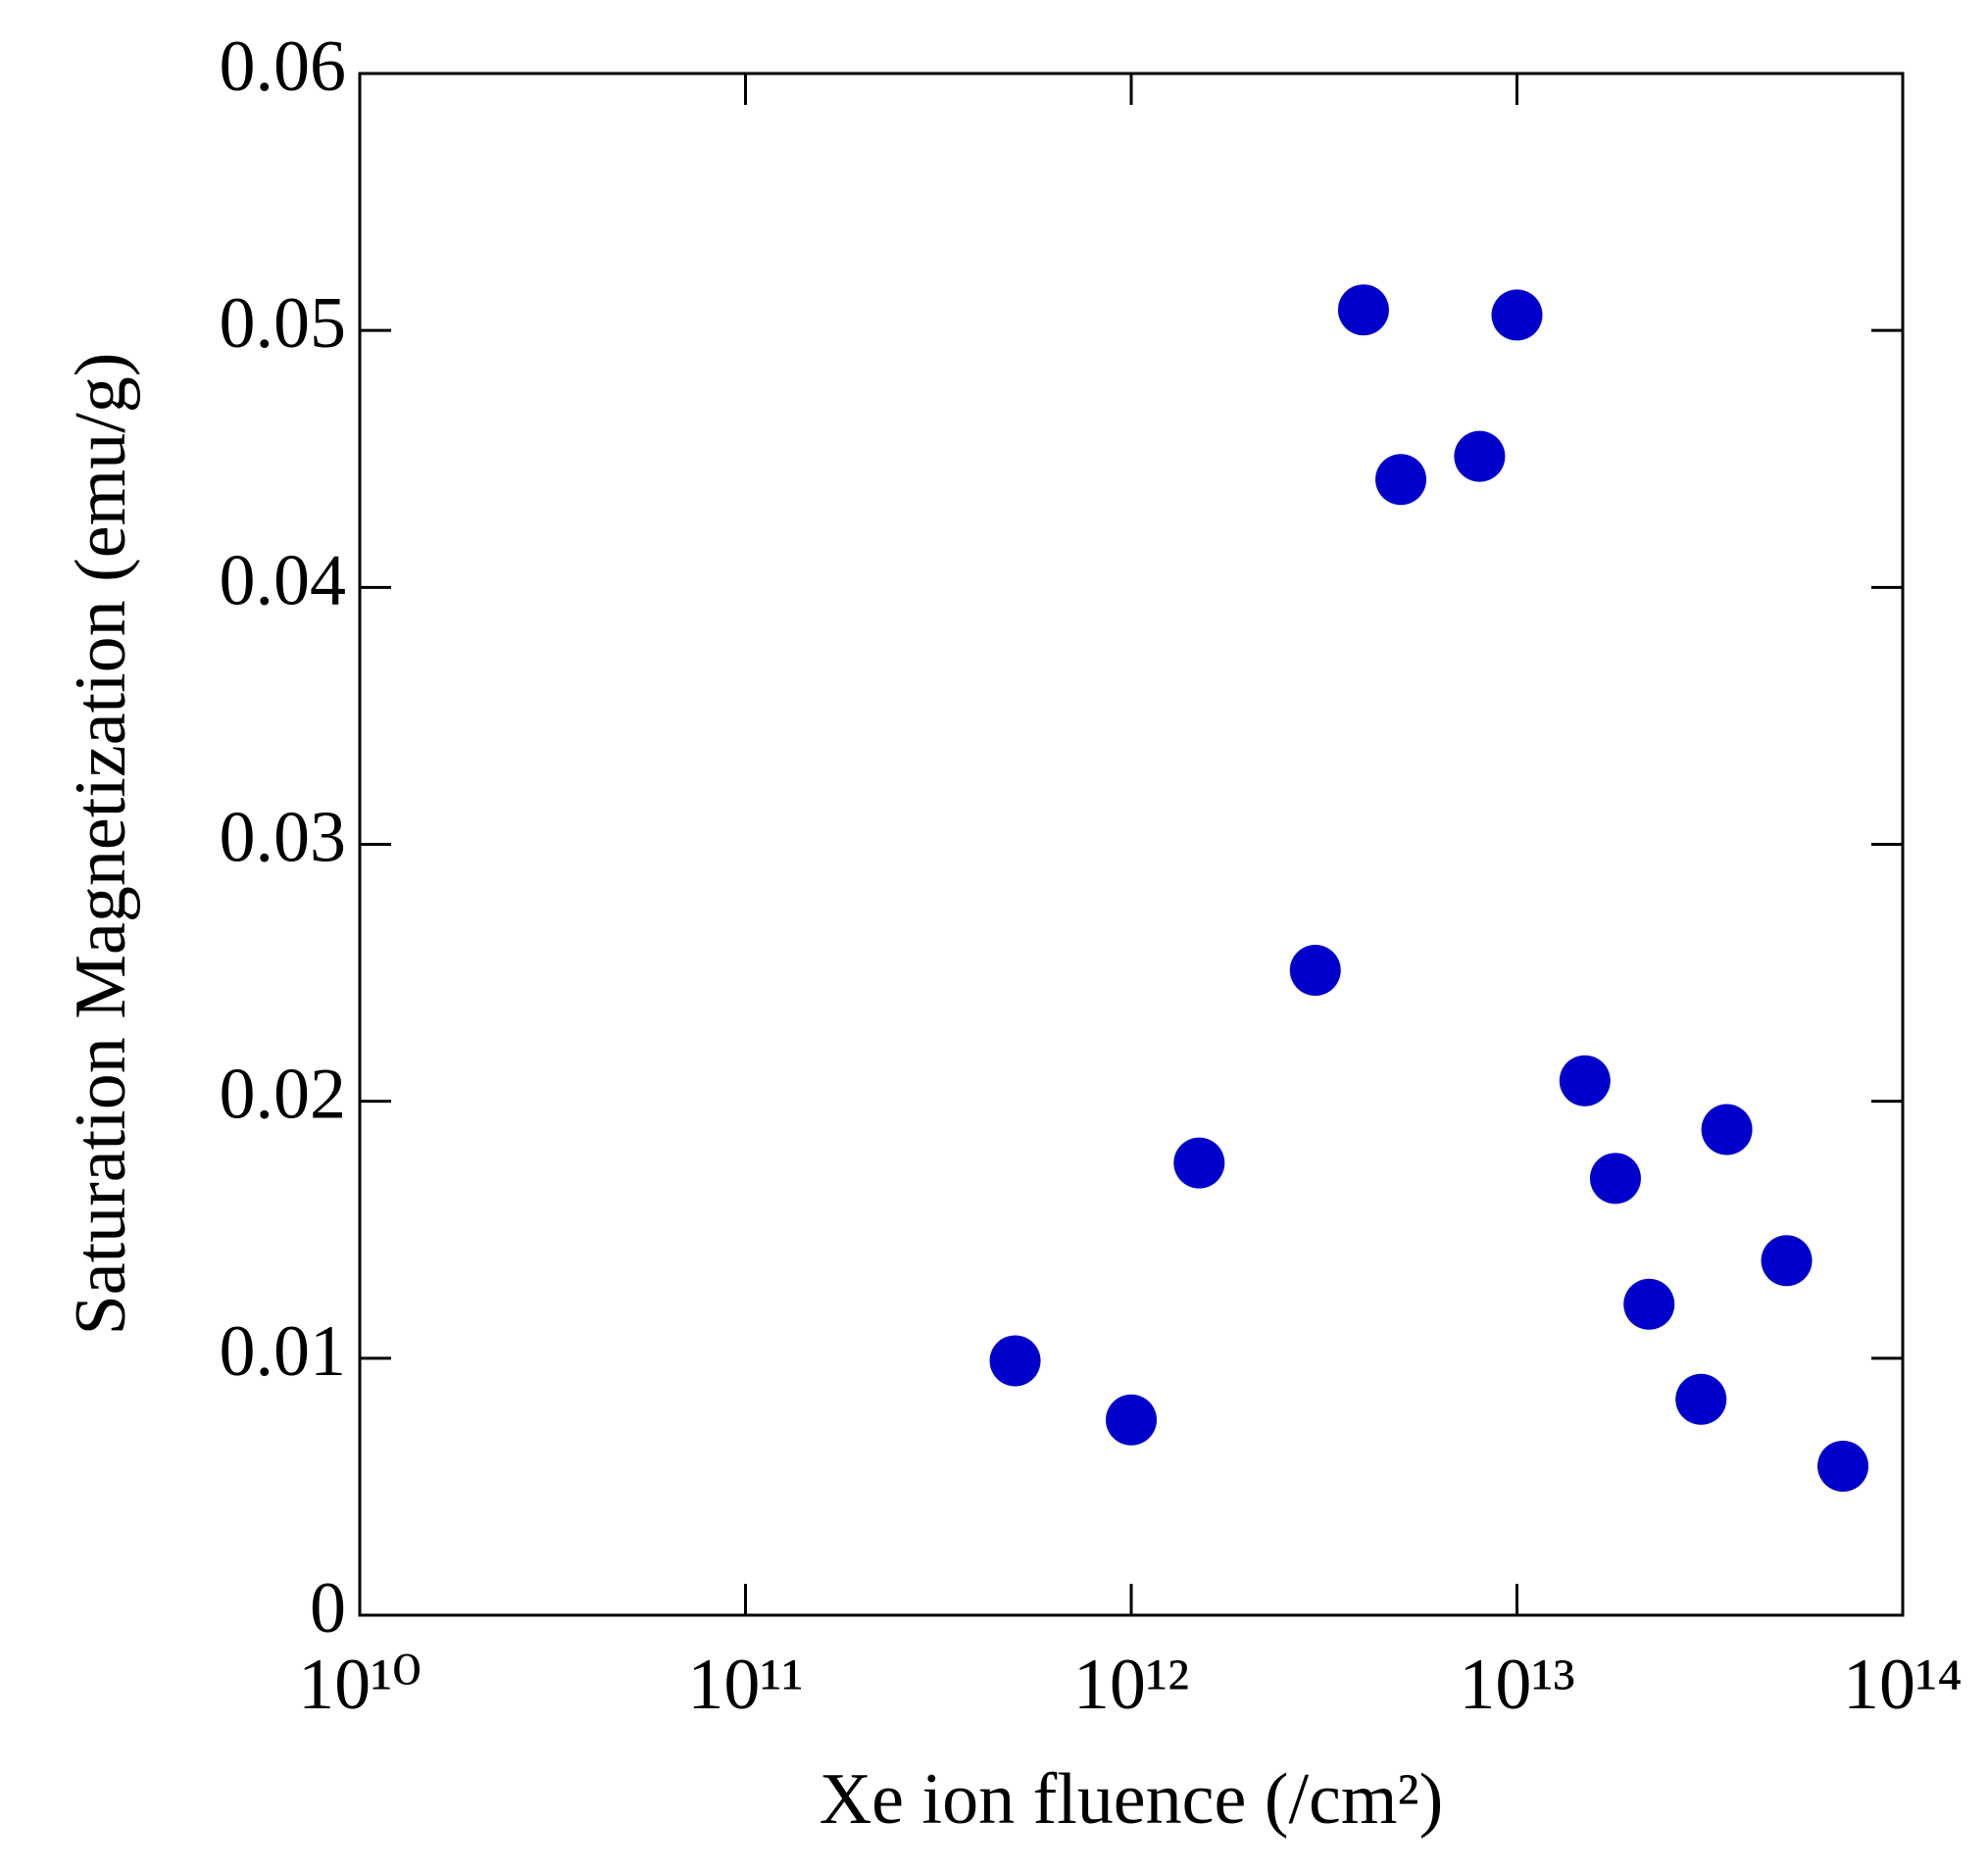 Image resolution: width=1988 pixels, height=1870 pixels. What do you see at coordinates (283, 323) in the screenshot?
I see `y-tick-label: 0.05` at bounding box center [283, 323].